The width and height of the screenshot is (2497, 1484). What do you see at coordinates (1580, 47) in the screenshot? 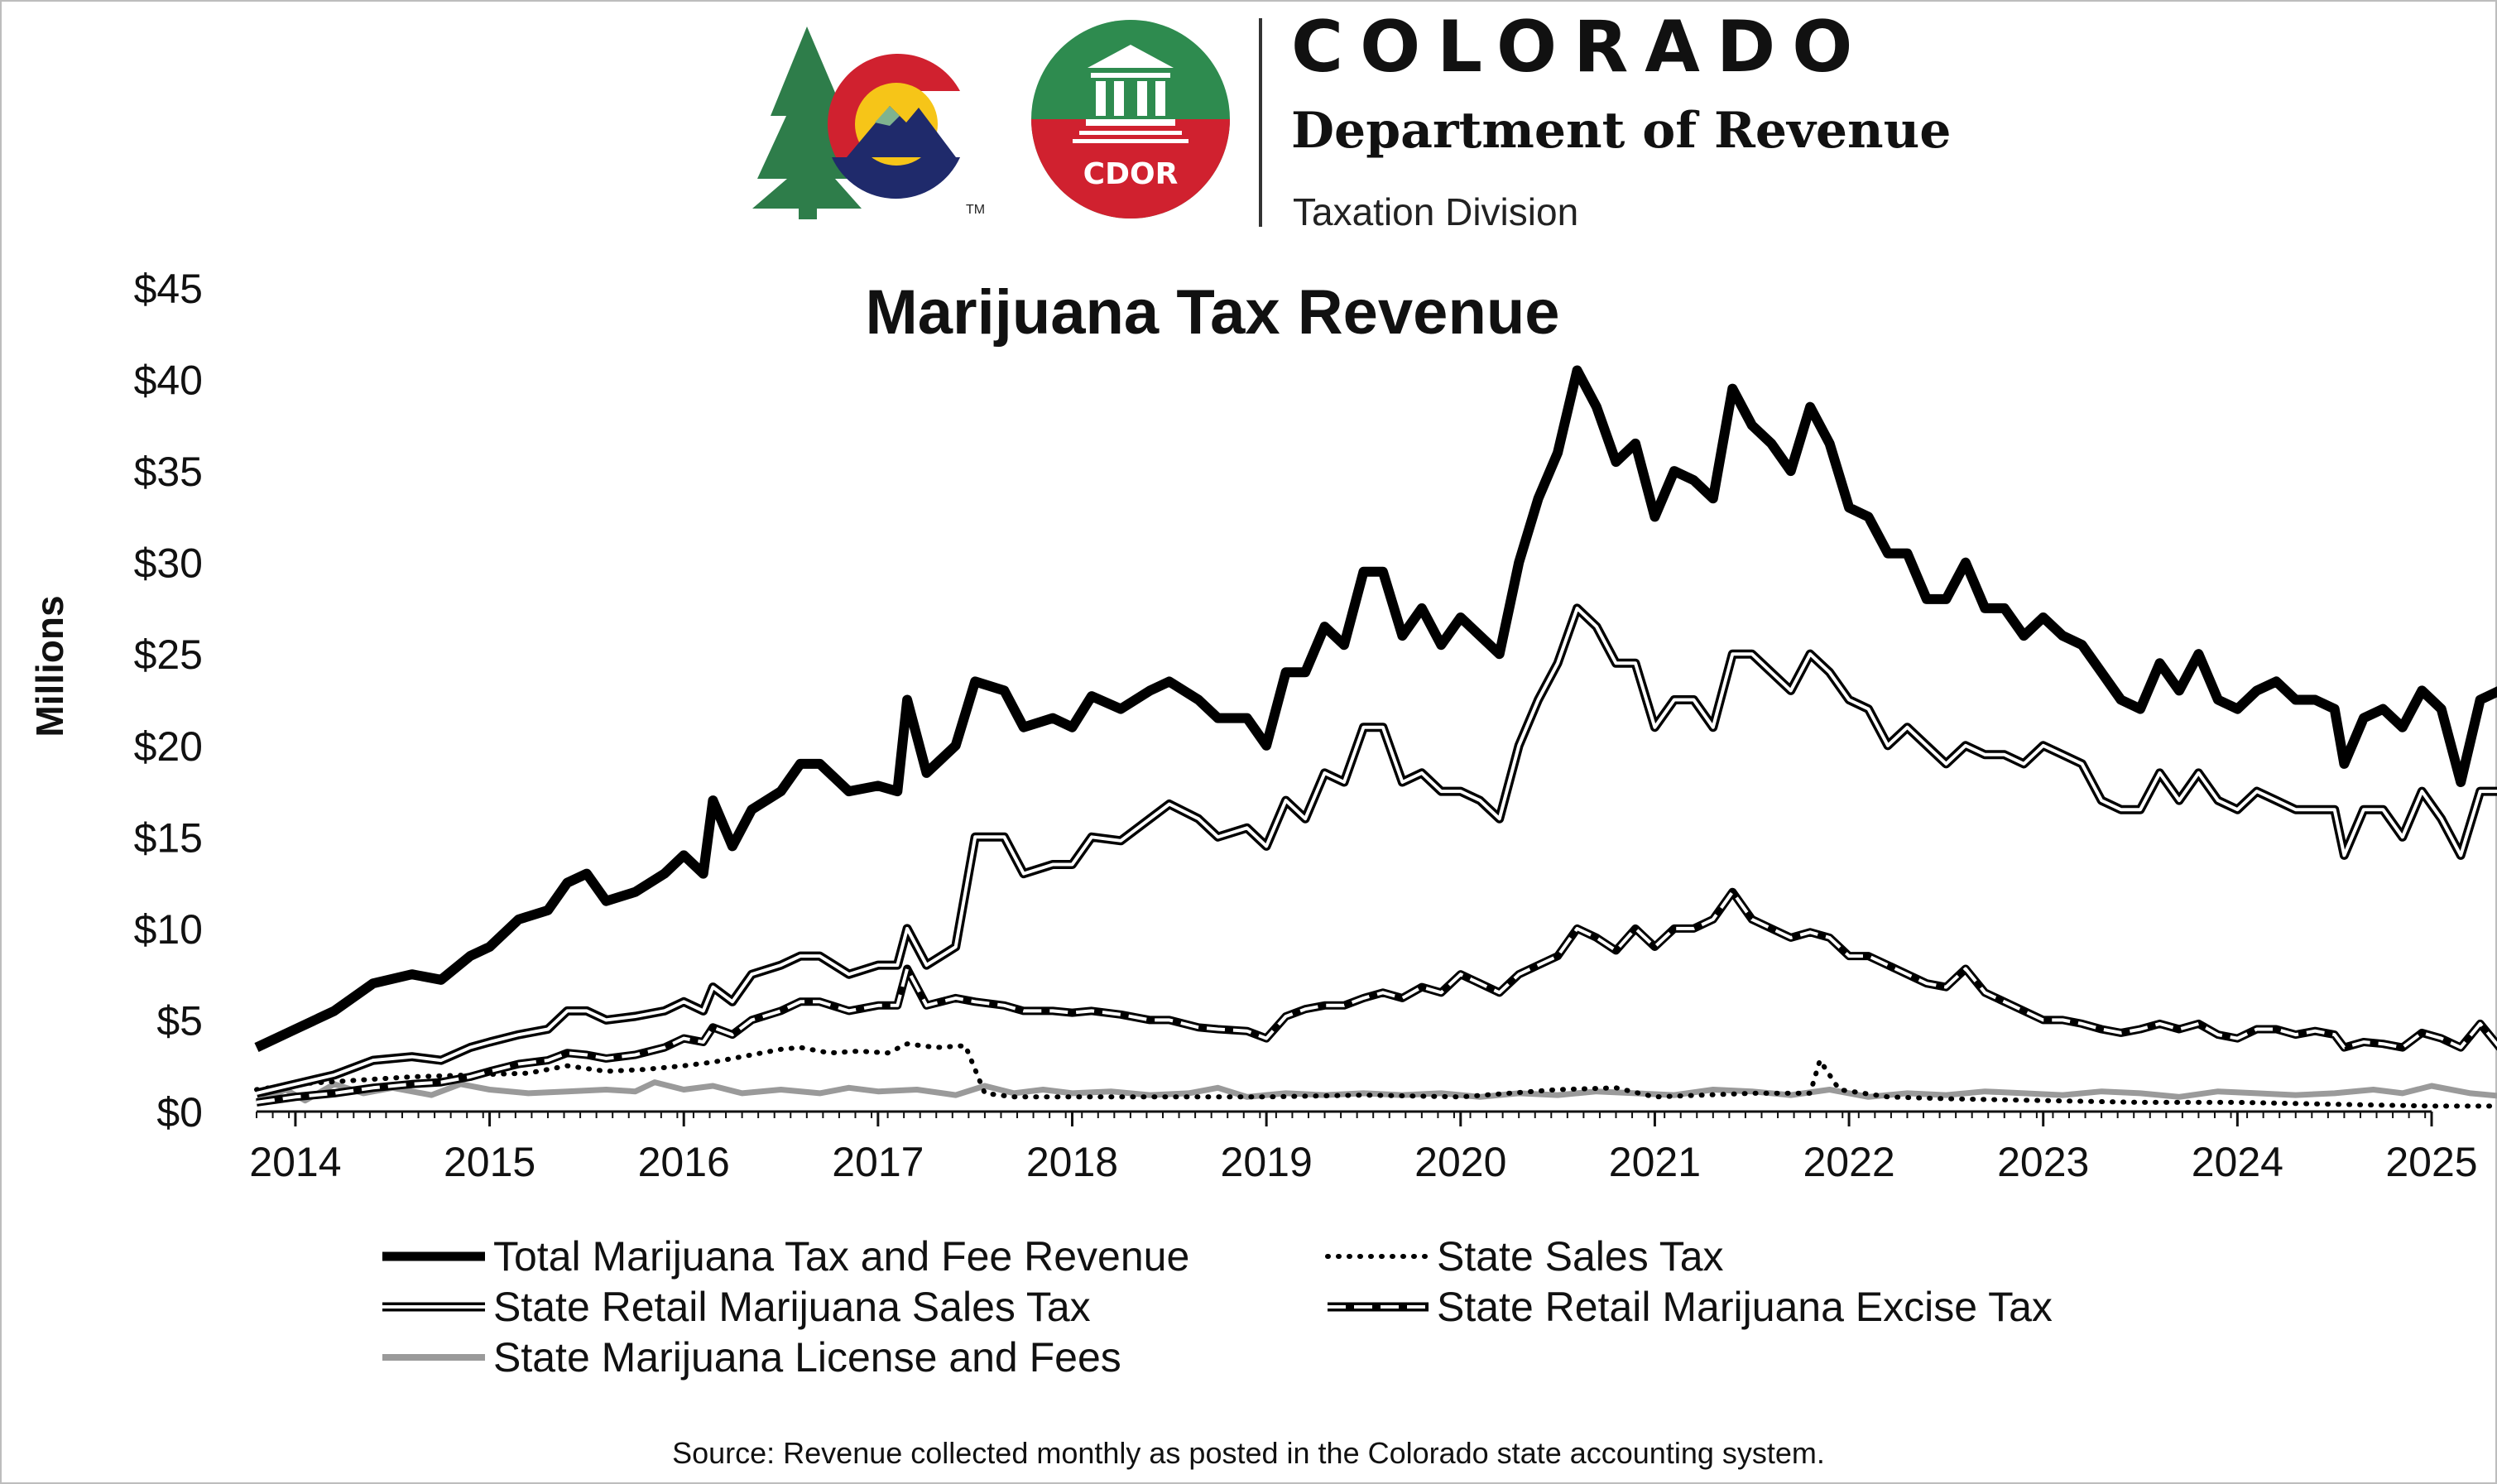
I see `org-name: COLORADO` at bounding box center [1580, 47].